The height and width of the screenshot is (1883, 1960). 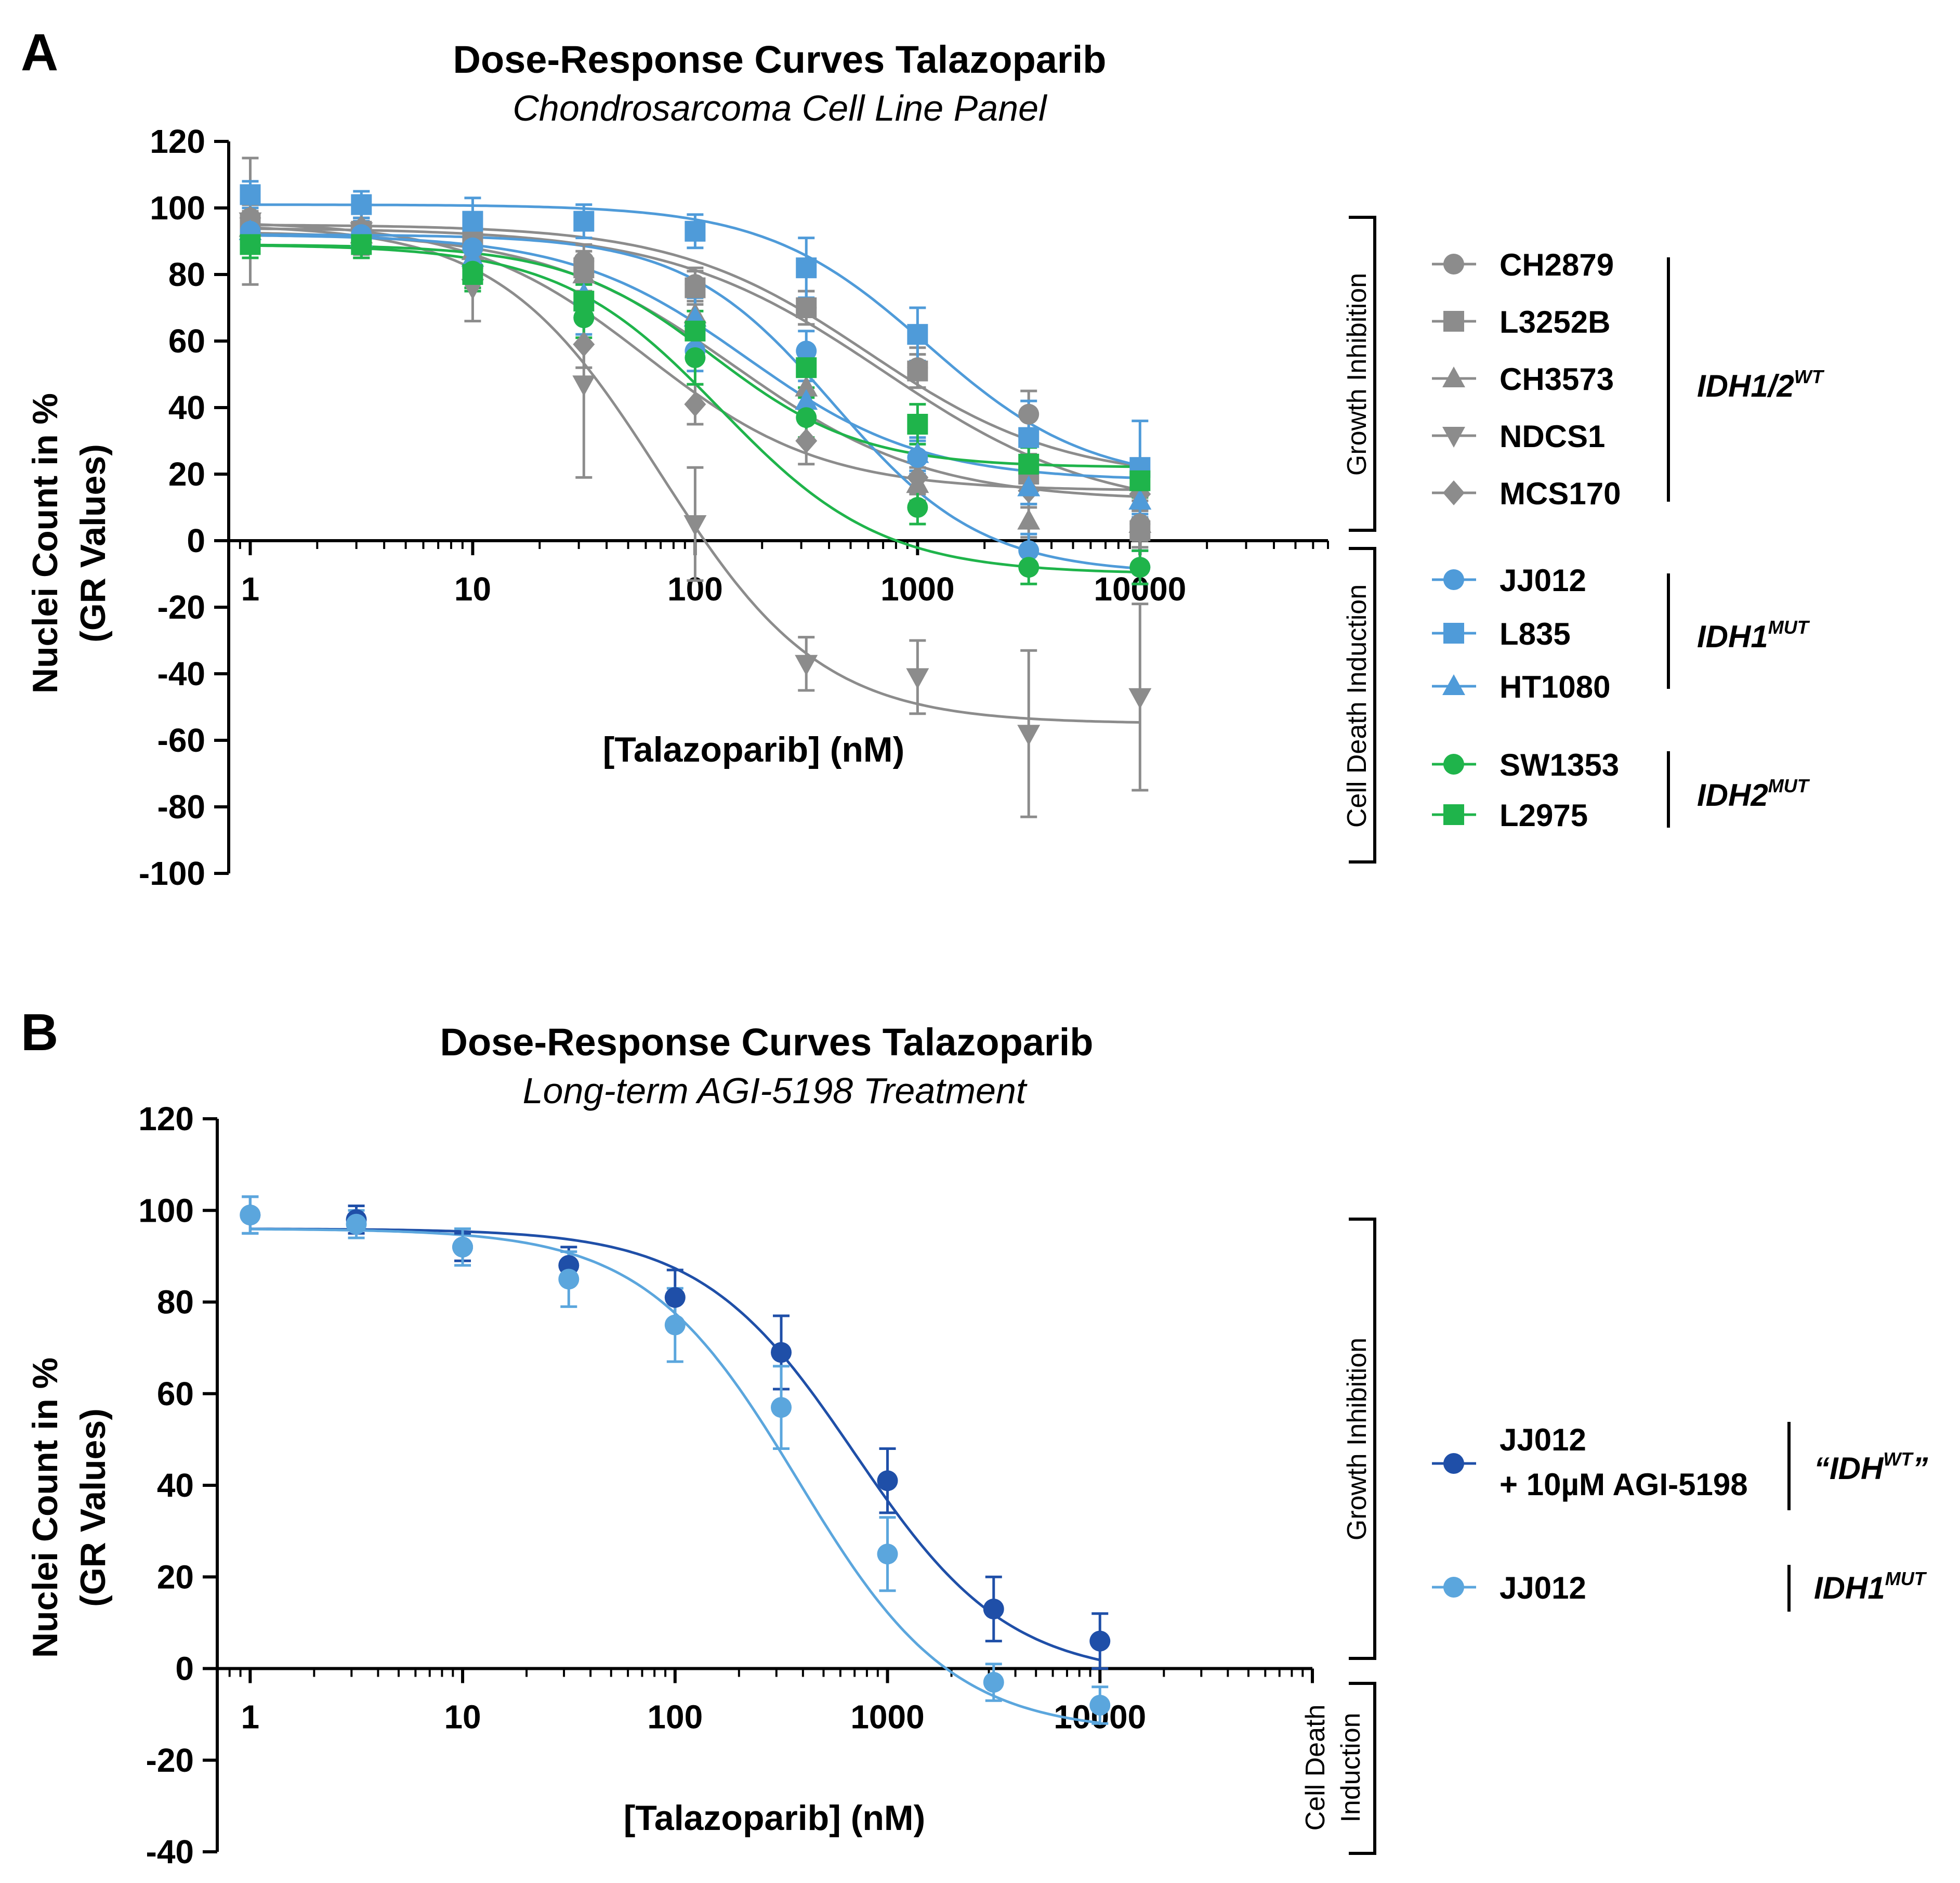 I want to click on legend-label: HT1080, so click(x=1554, y=687).